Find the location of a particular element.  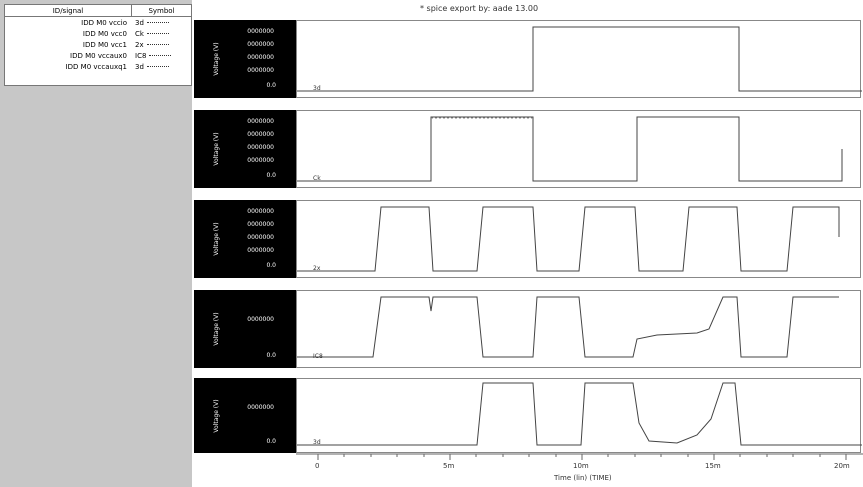

legend-symbol-label: Ck is located at coordinates (139, 33).